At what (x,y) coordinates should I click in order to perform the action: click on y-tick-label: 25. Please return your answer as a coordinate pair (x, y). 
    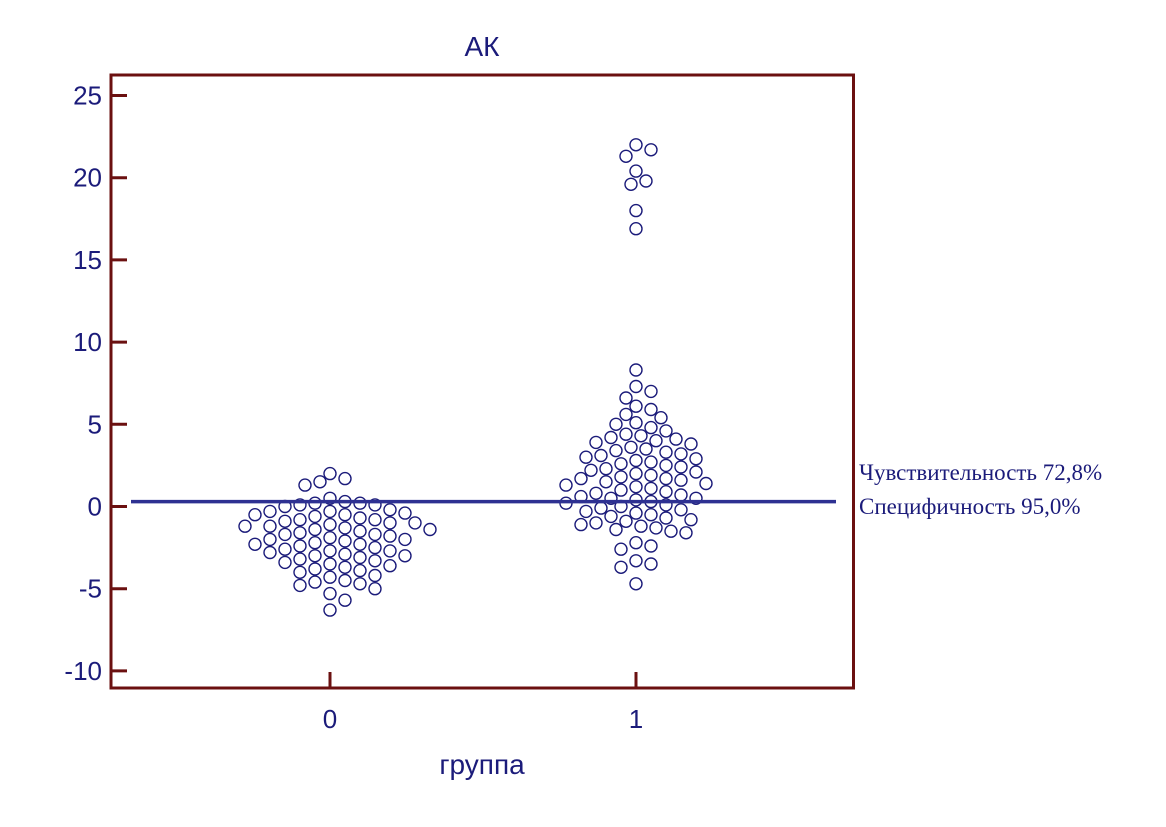
    Looking at the image, I should click on (87, 96).